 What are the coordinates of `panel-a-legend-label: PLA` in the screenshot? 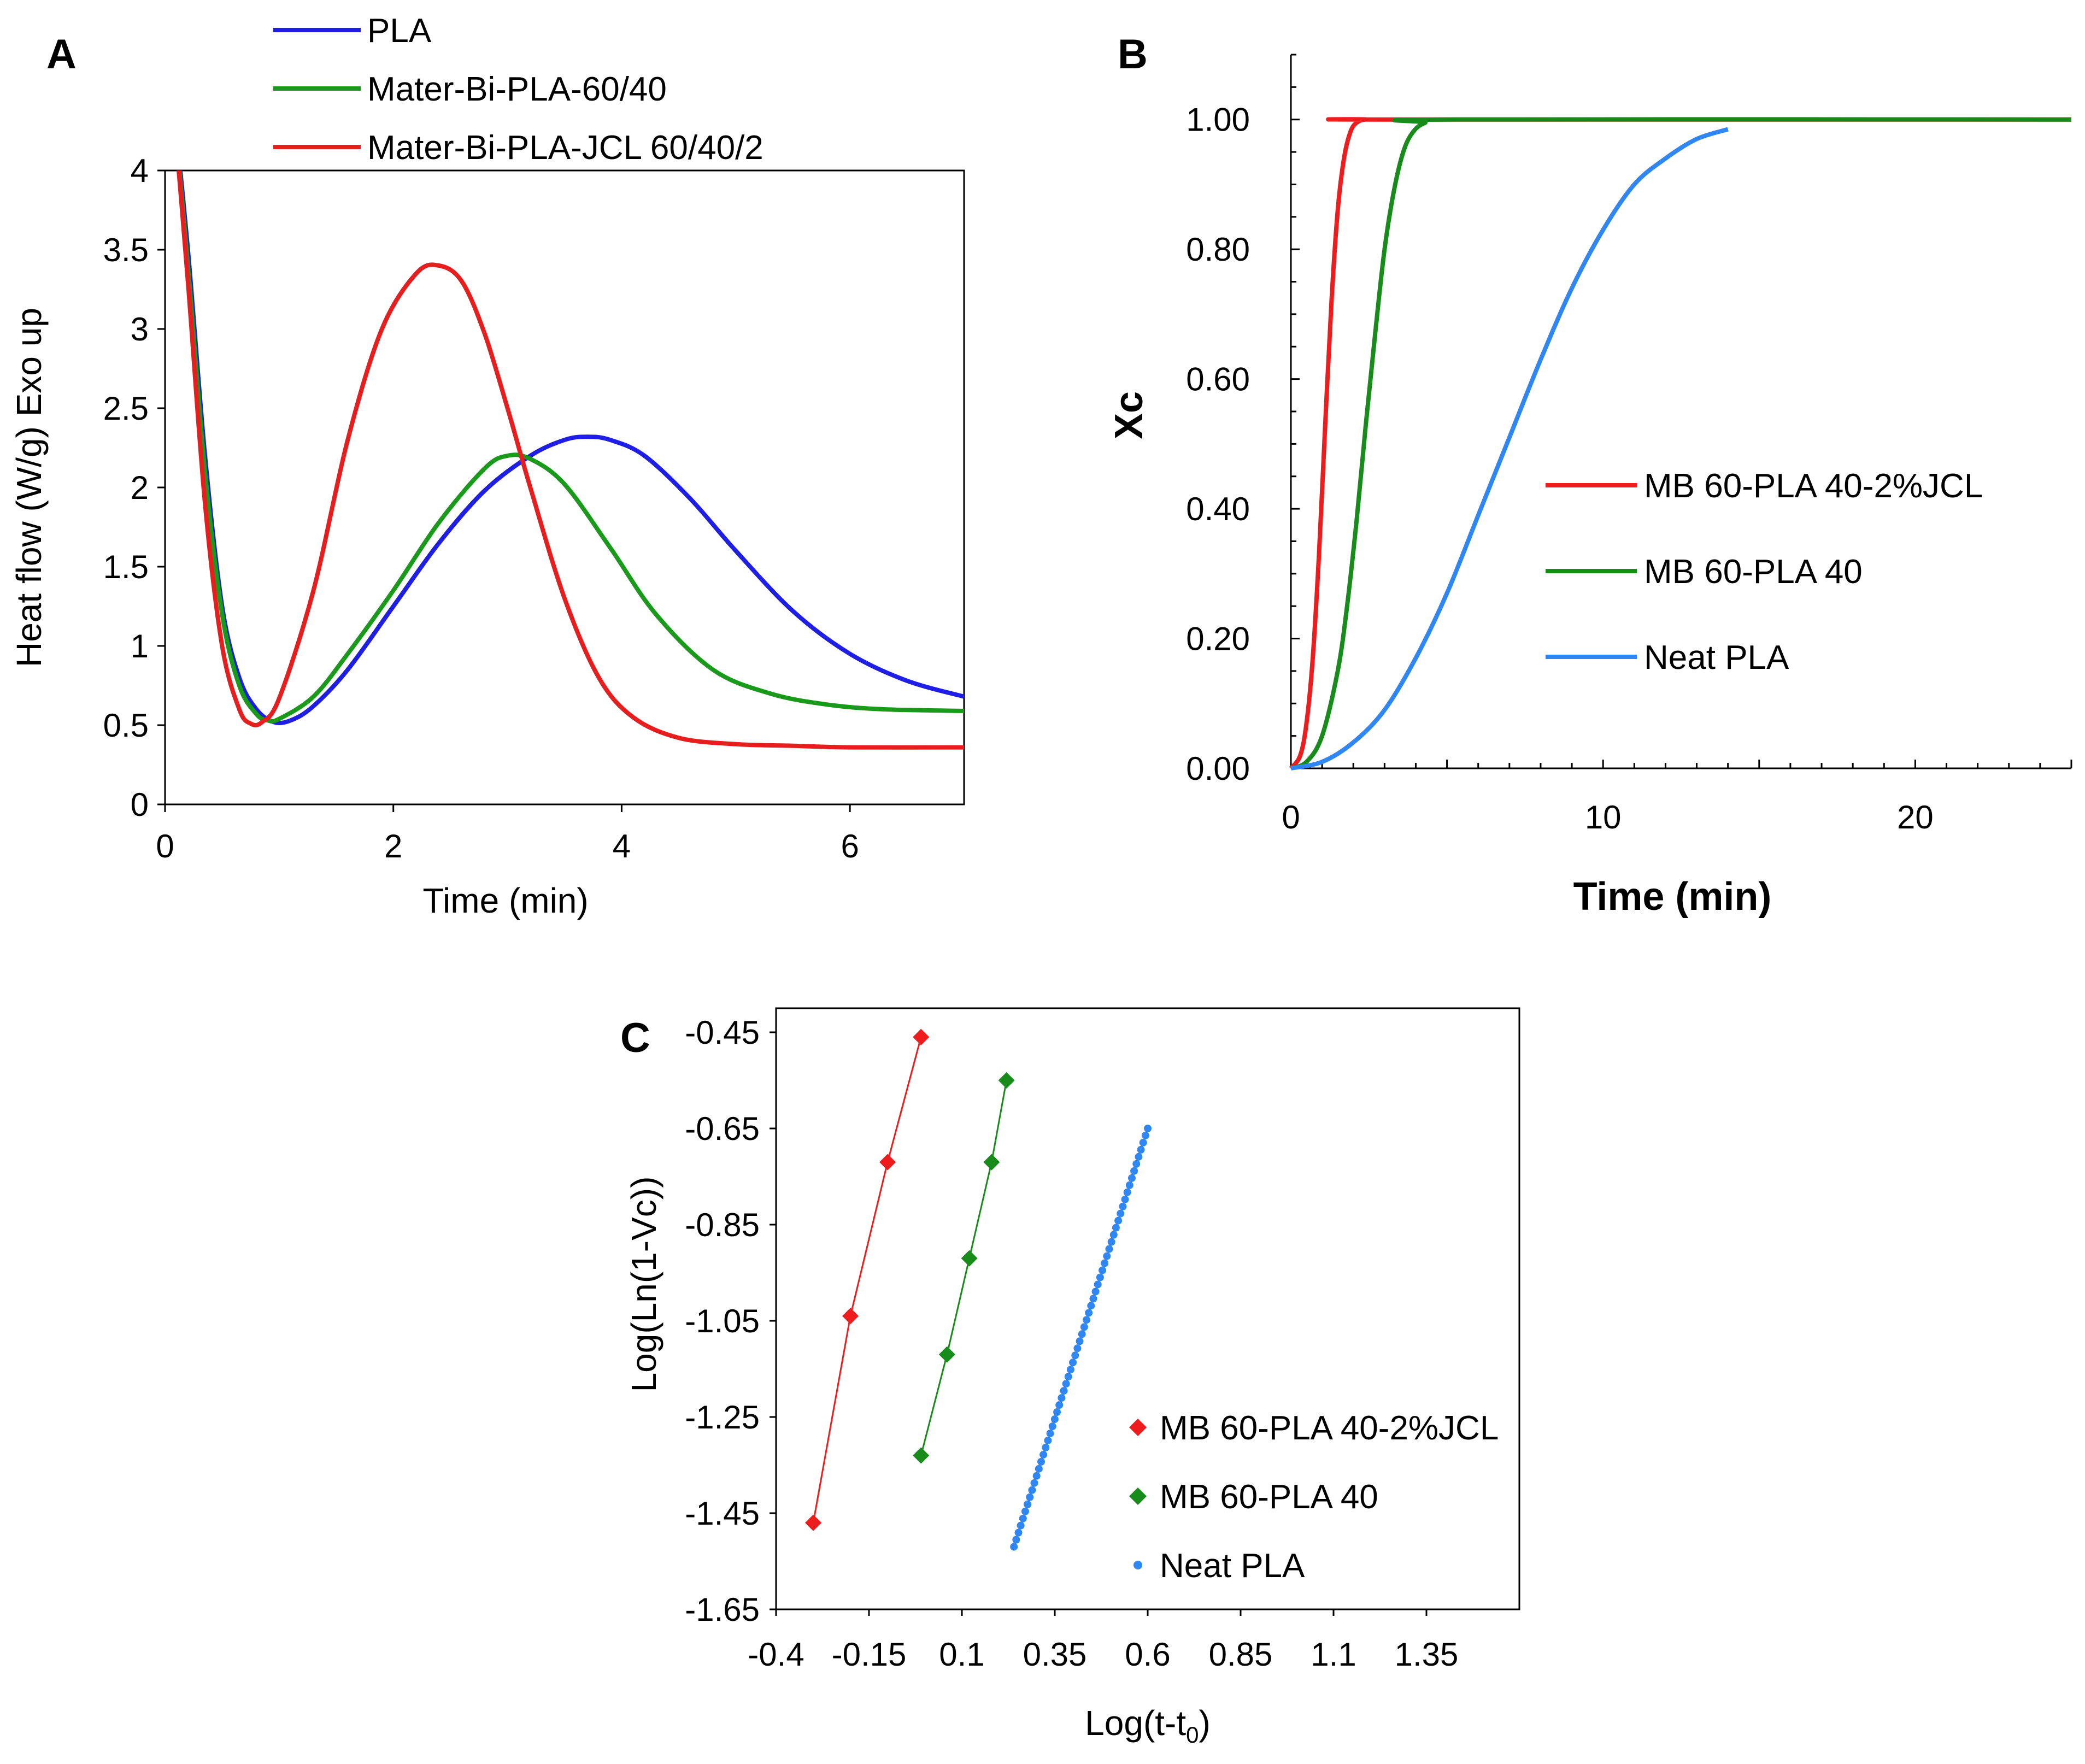 It's located at (399, 31).